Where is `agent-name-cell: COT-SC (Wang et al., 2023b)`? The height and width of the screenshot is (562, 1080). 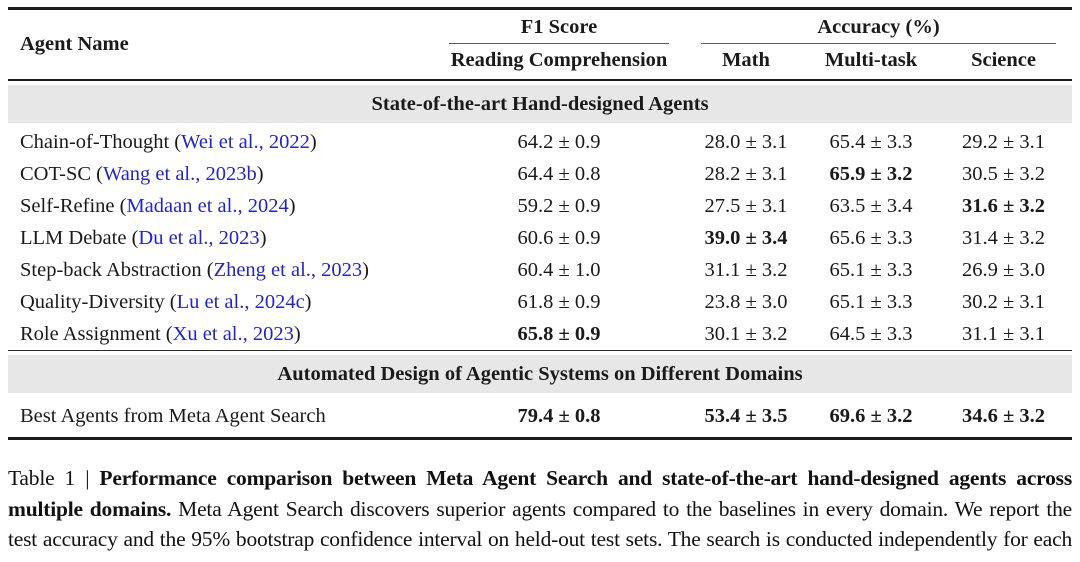
agent-name-cell: COT-SC (Wang et al., 2023b) is located at coordinates (220, 174).